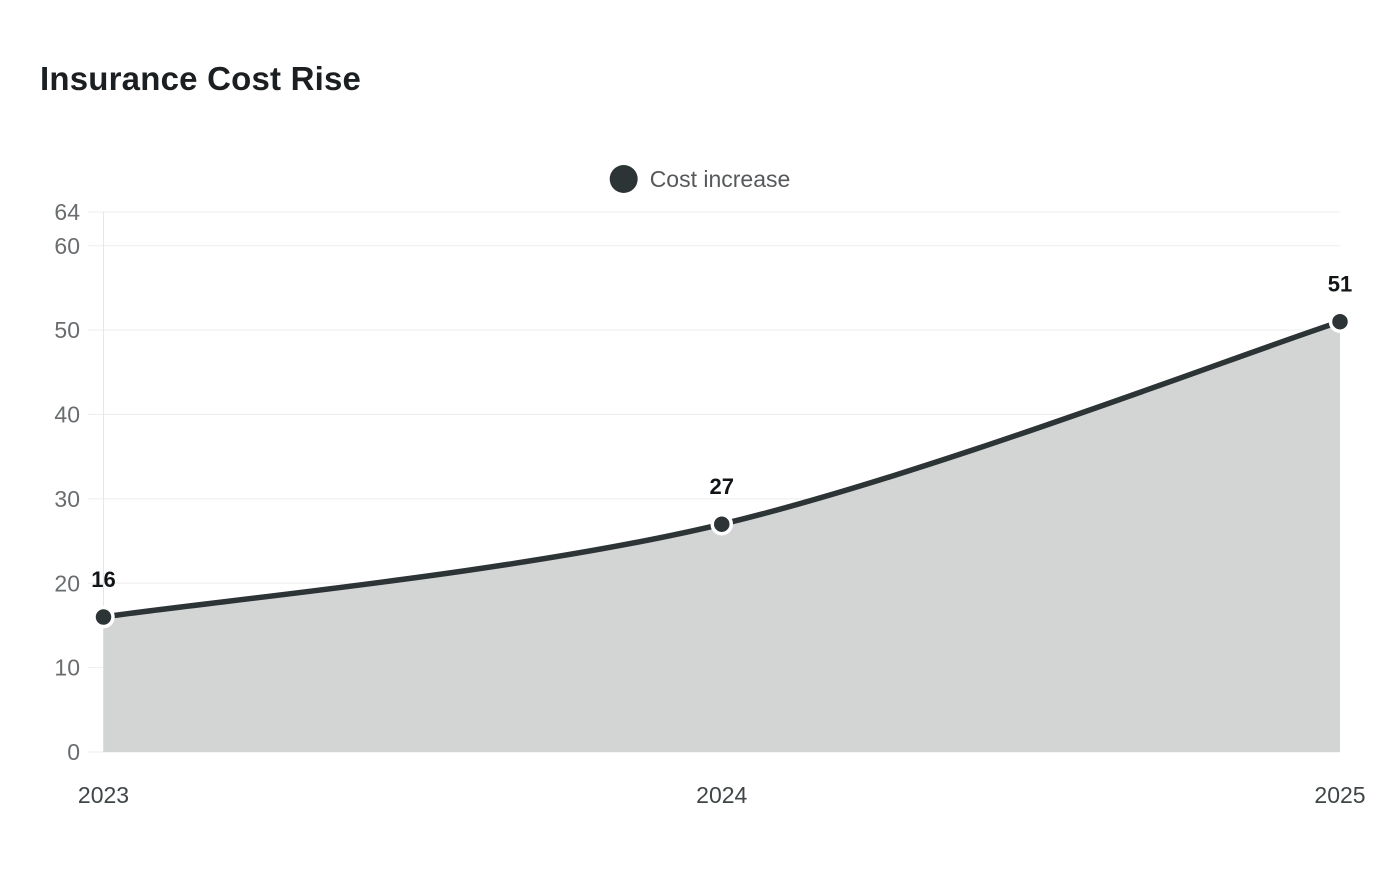 The width and height of the screenshot is (1400, 880). What do you see at coordinates (720, 178) in the screenshot?
I see `legend-label: Cost increase` at bounding box center [720, 178].